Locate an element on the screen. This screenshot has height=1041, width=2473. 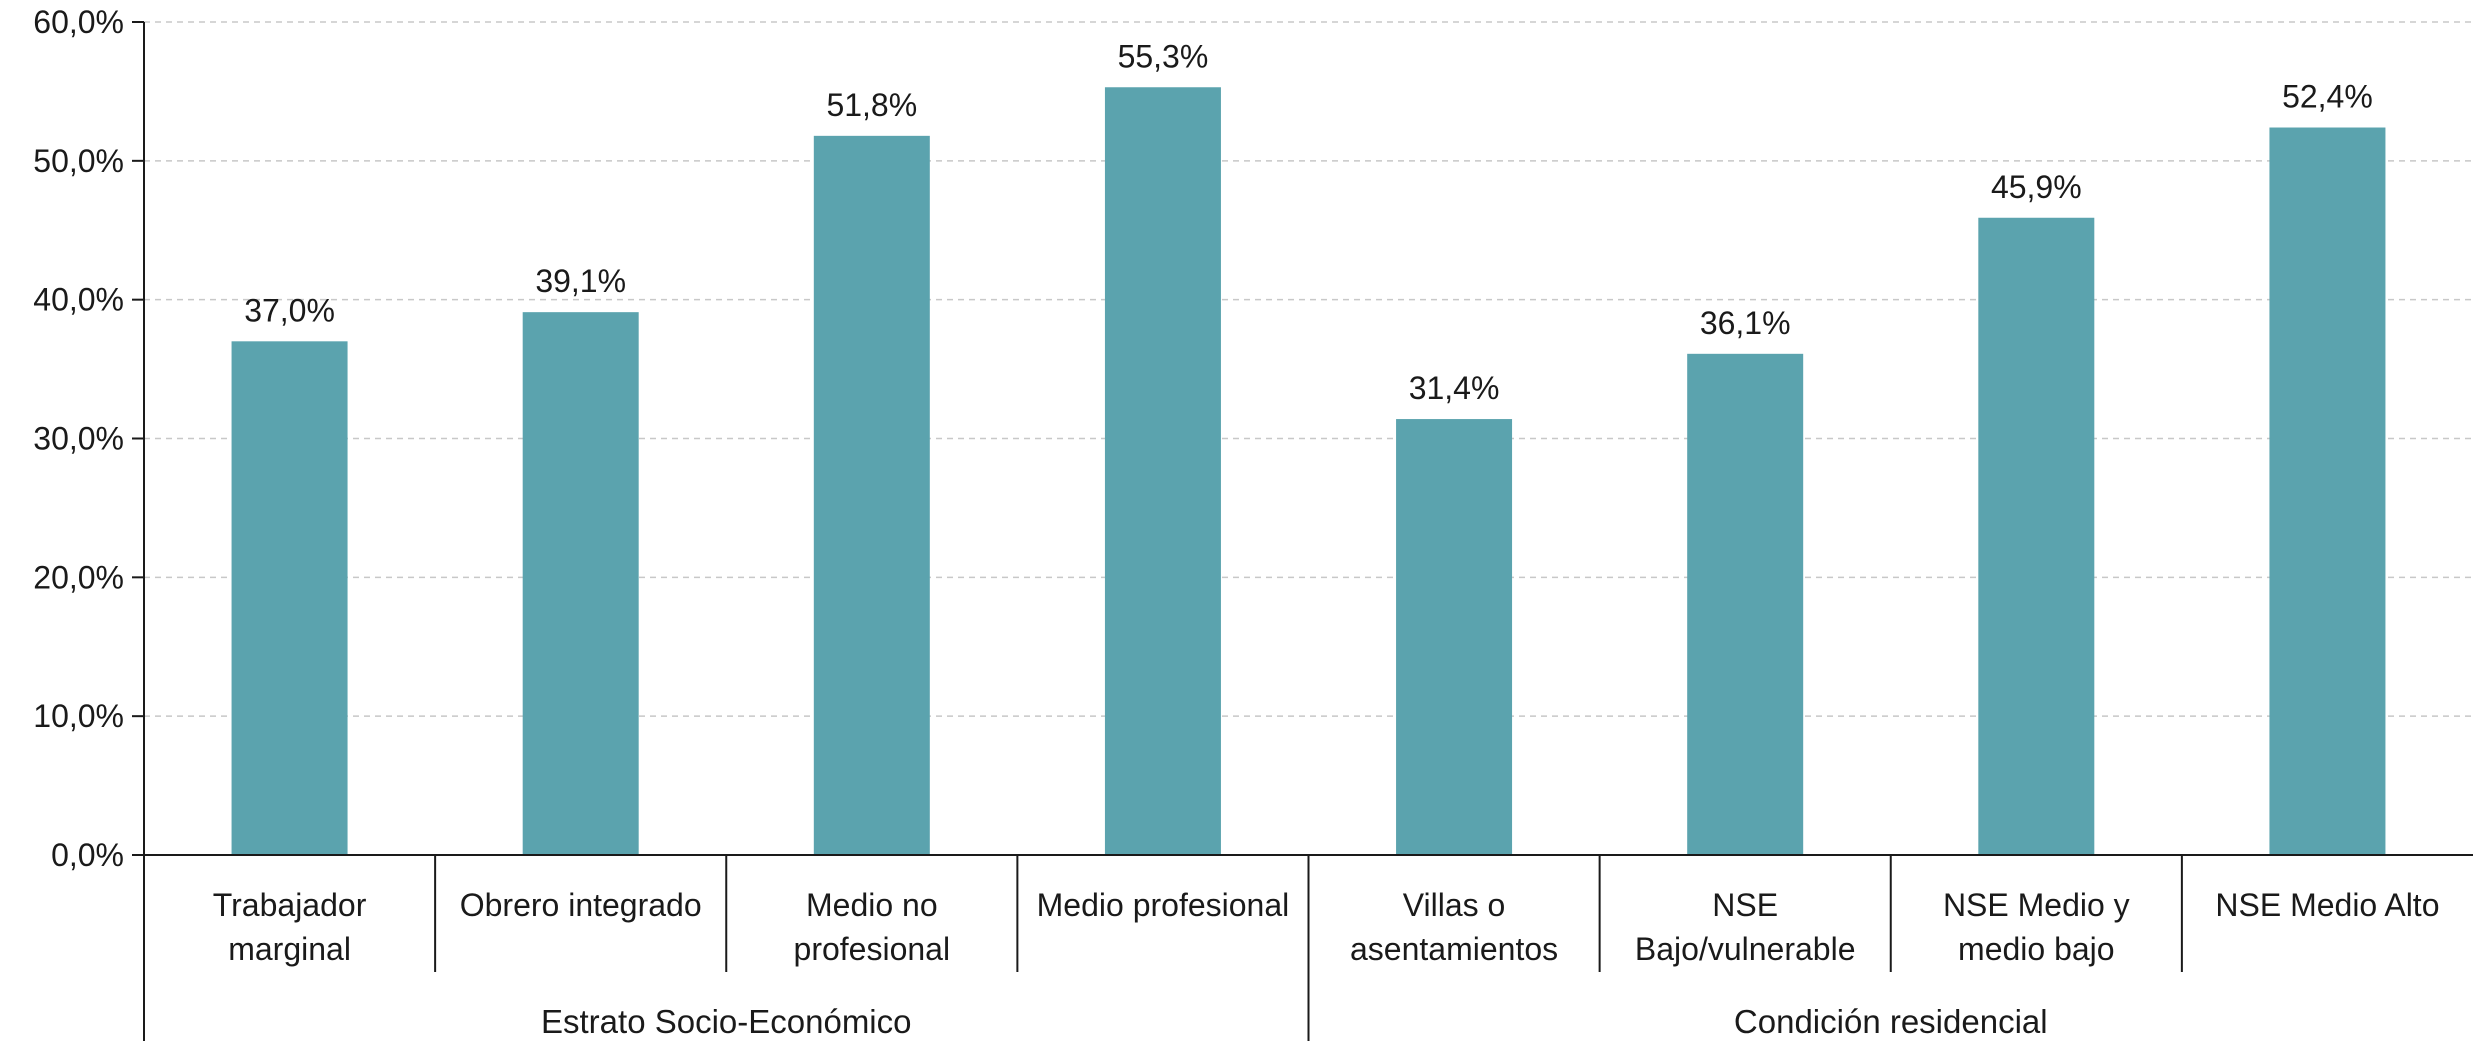
y-tick-label: 40,0% is located at coordinates (78, 300).